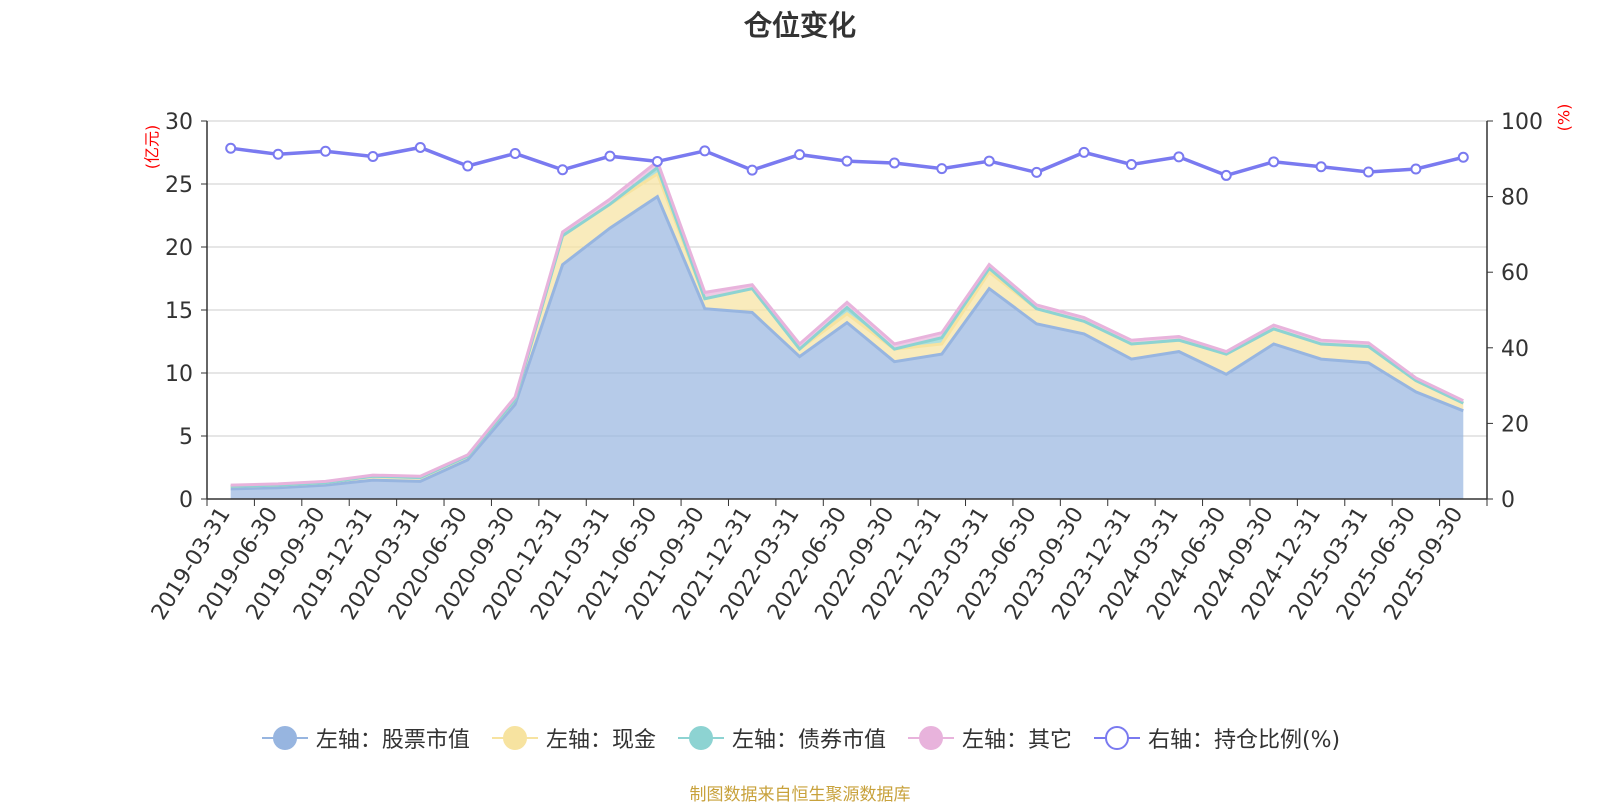  I want to click on legend-item: 右轴：持仓比例(%), so click(1216, 738).